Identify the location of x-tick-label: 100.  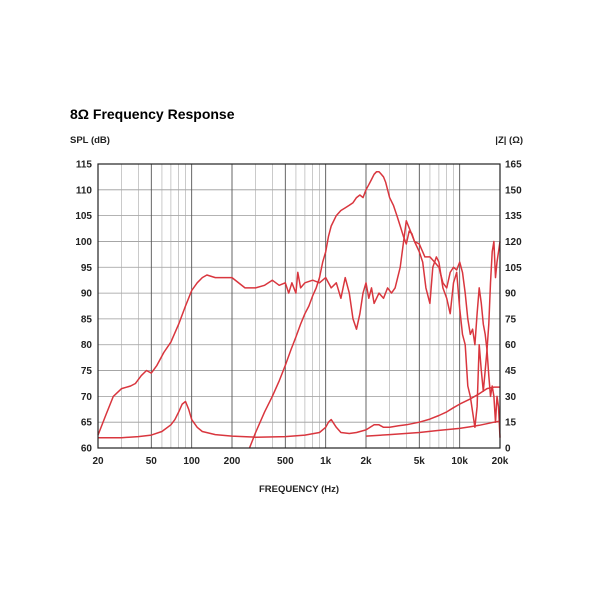
(191, 461).